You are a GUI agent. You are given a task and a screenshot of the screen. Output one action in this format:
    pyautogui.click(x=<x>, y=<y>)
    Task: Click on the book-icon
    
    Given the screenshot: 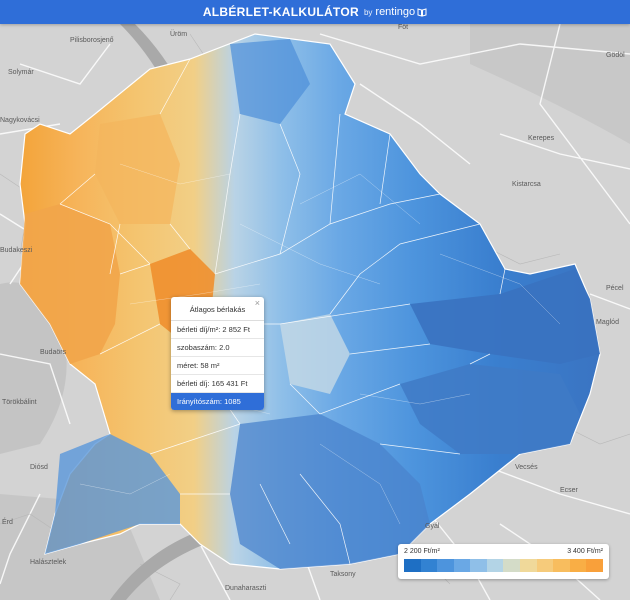 What is the action you would take?
    pyautogui.click(x=422, y=12)
    